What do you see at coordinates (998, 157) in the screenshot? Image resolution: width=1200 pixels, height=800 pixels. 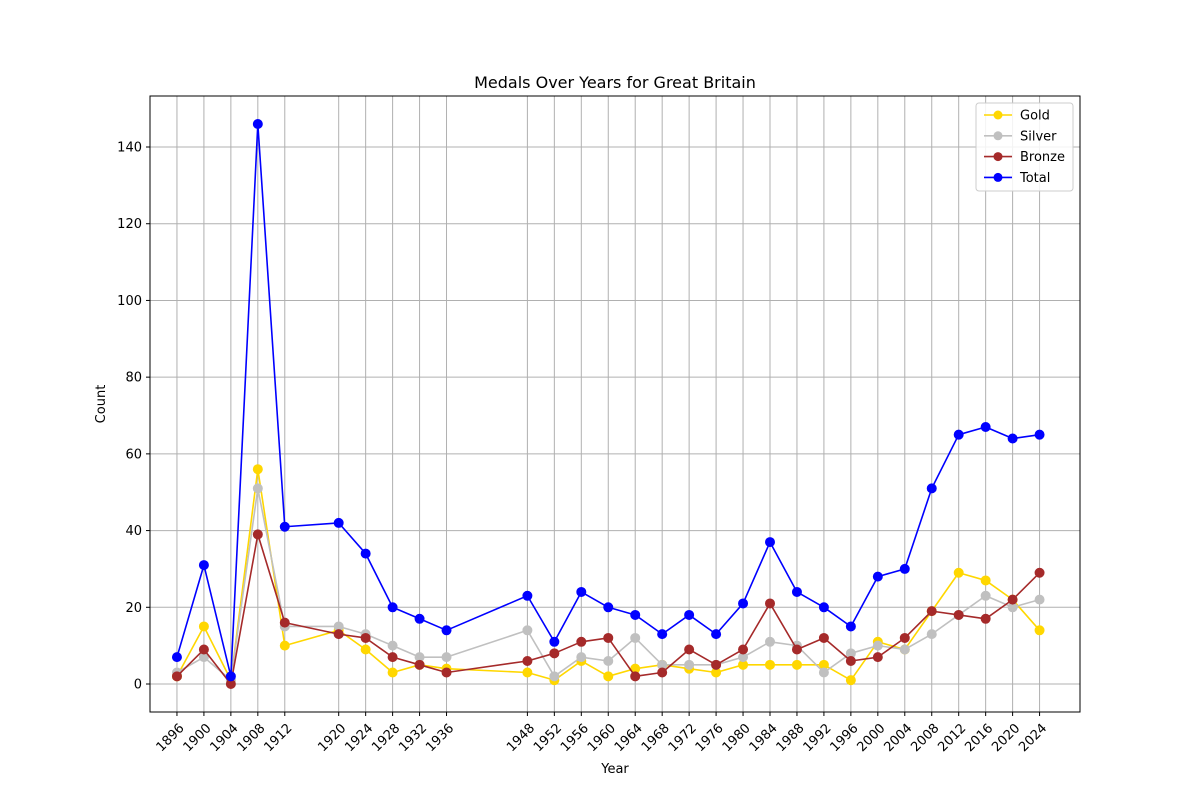 I see `legend-marker-bronze` at bounding box center [998, 157].